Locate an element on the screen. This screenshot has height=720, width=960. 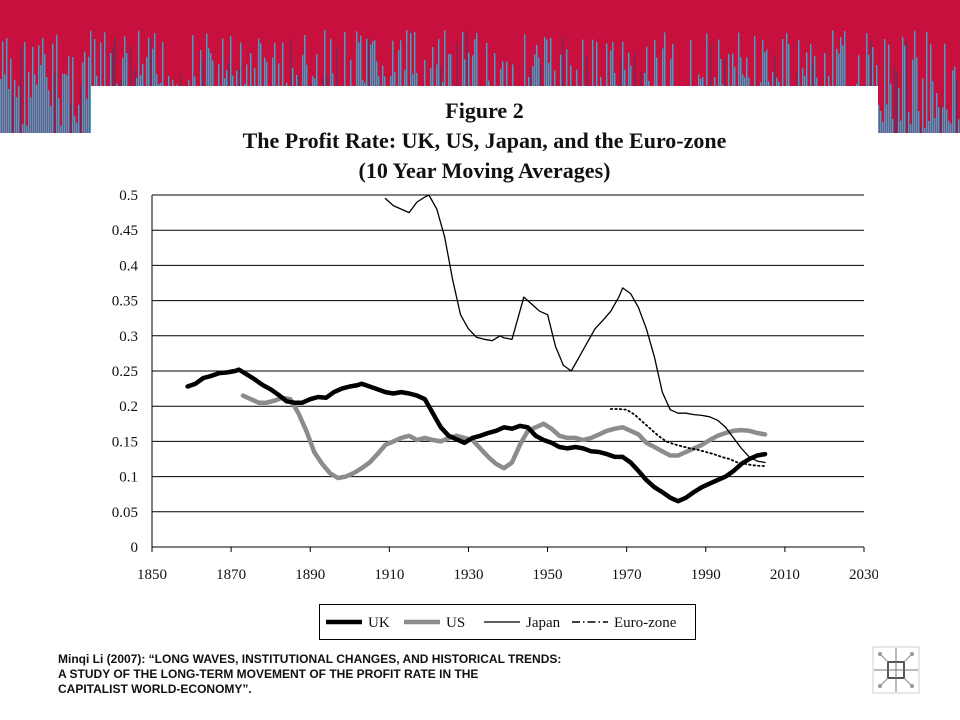
series-line-uk is located at coordinates (476, 435).